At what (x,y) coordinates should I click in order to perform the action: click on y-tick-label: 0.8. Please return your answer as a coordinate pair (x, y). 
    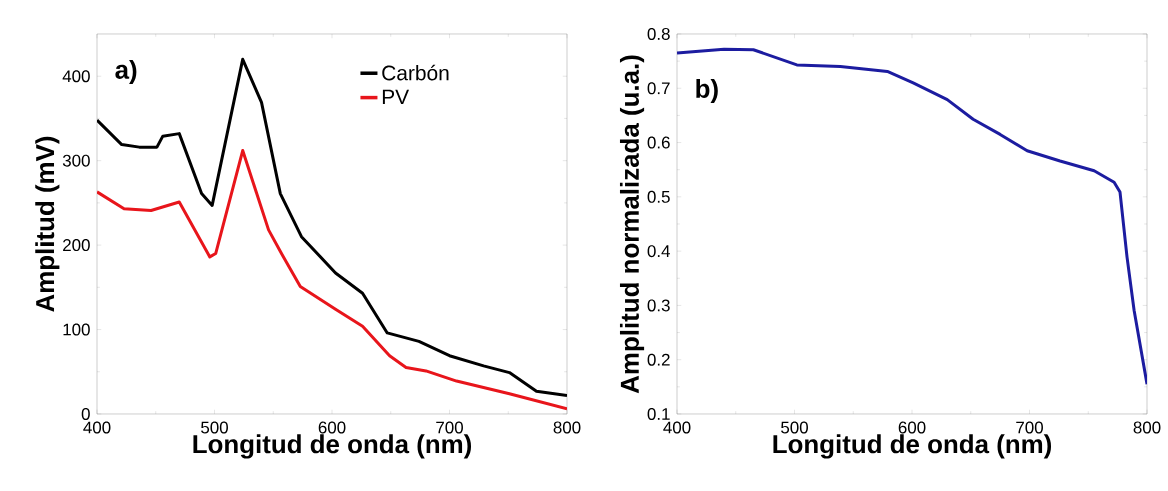
    Looking at the image, I should click on (658, 33).